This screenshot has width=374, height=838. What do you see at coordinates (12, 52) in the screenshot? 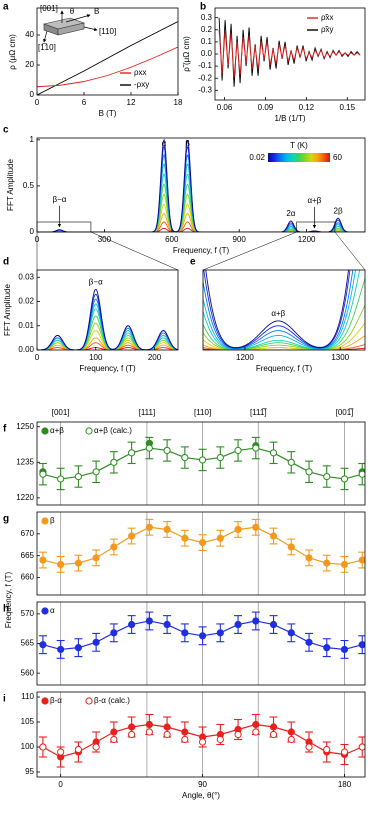
I see `y-axis-label: ρ (μΩ cm)` at bounding box center [12, 52].